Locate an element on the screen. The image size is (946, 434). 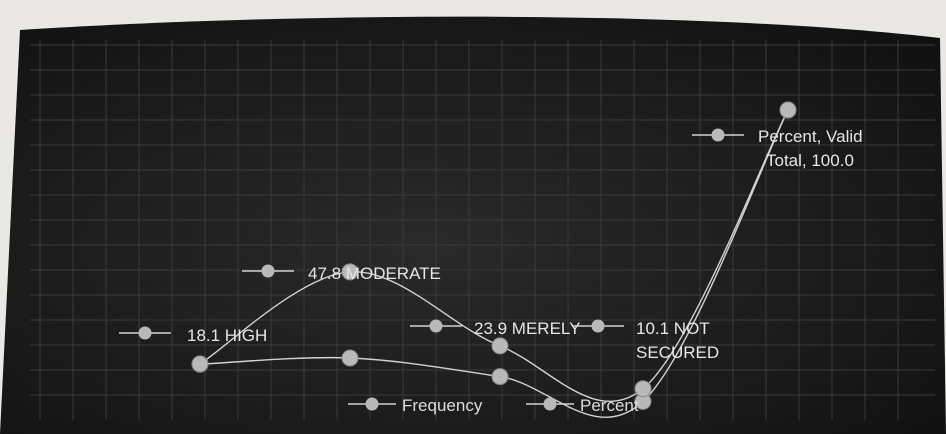
data-label-4-line-1: Total, 100.0 is located at coordinates (810, 160).